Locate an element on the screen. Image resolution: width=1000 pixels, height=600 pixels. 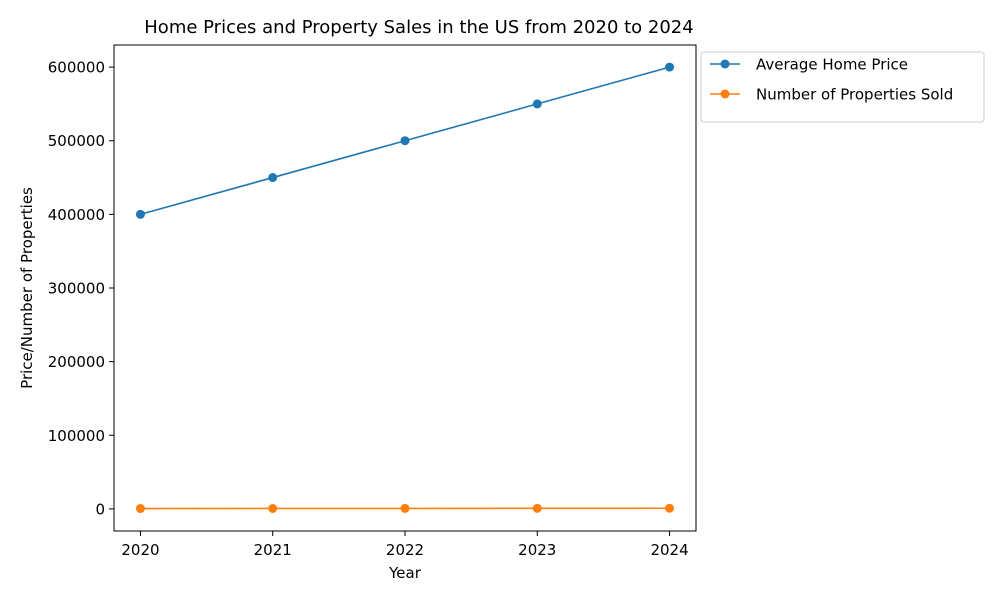
x-tick-label: 2021 is located at coordinates (273, 550).